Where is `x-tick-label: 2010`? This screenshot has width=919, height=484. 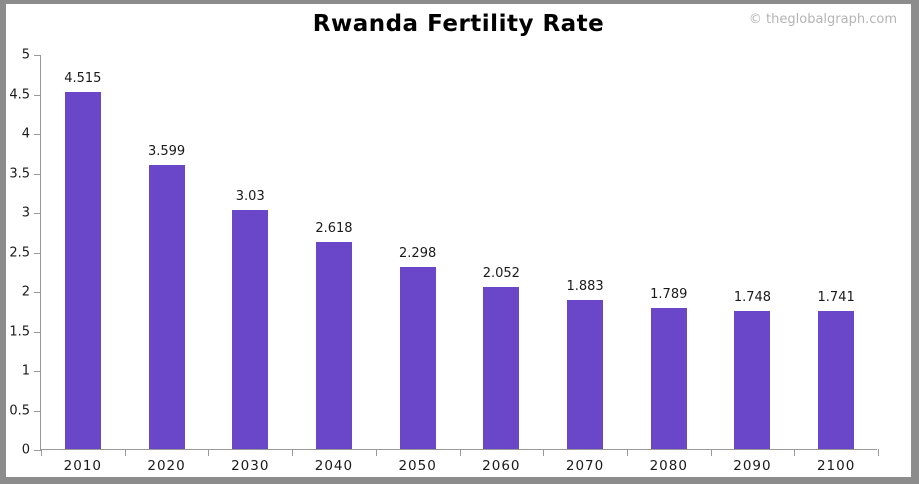
x-tick-label: 2010 is located at coordinates (83, 466).